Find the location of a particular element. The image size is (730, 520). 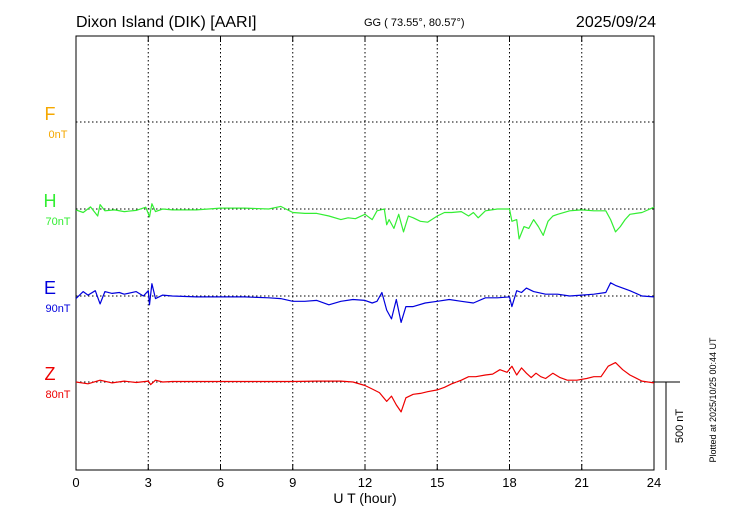

series-name-e: E is located at coordinates (50, 288).